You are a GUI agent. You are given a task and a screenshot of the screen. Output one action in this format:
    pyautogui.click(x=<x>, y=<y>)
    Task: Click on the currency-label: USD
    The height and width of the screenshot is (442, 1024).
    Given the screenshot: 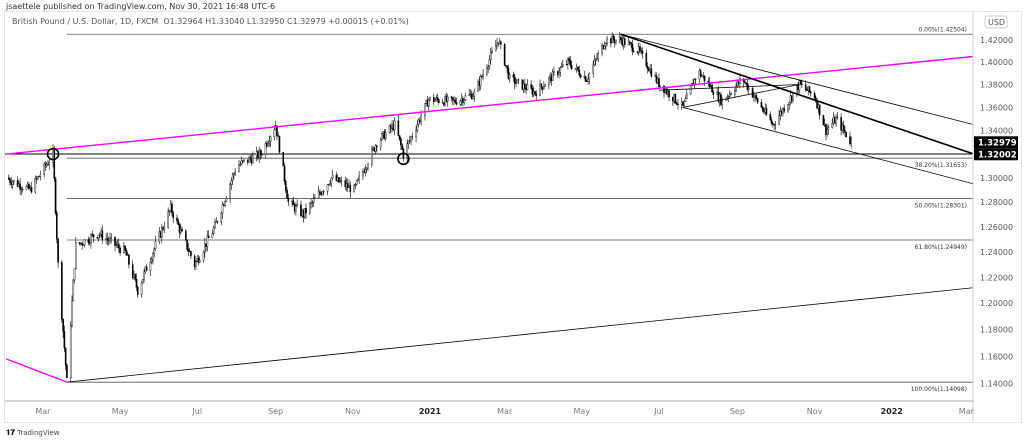 What is the action you would take?
    pyautogui.click(x=996, y=22)
    